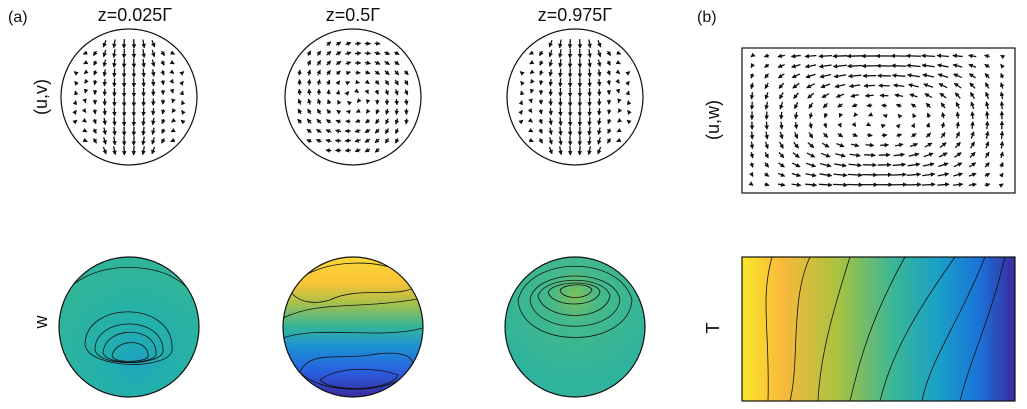 The width and height of the screenshot is (1027, 409). Describe the element at coordinates (575, 327) in the screenshot. I see `domain-outline` at that location.